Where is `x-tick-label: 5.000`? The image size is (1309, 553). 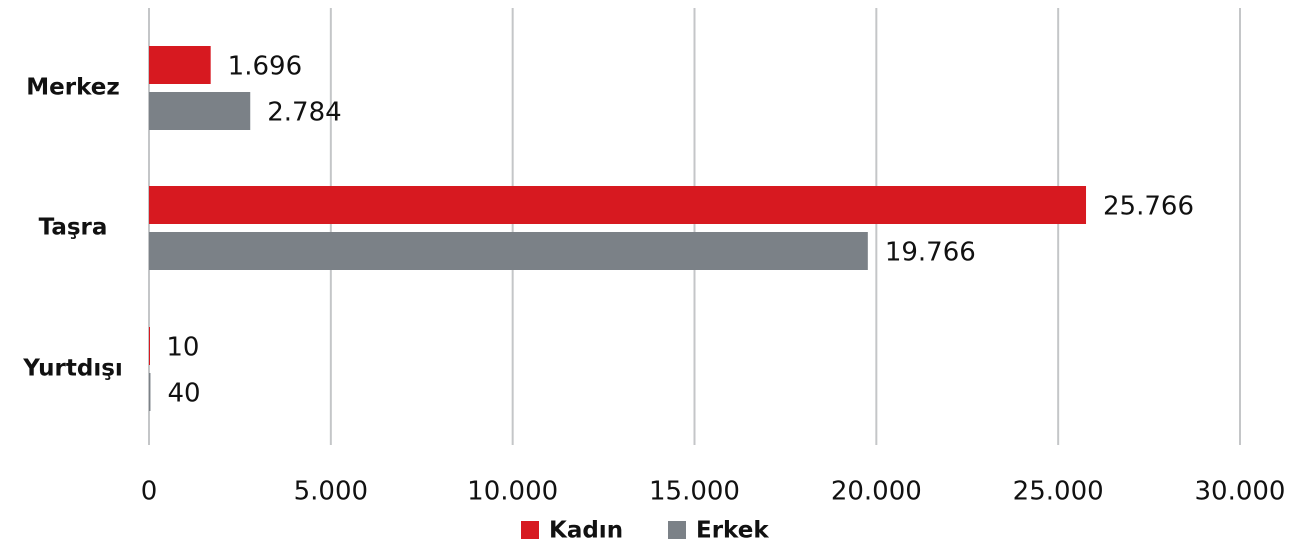
x-tick-label: 5.000 is located at coordinates (331, 492).